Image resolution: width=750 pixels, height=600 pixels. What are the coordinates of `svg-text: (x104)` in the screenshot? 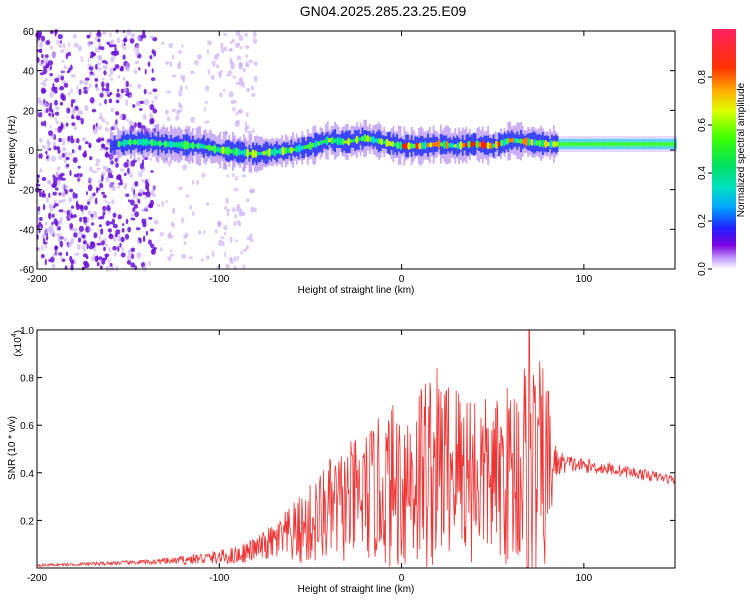 It's located at (17, 343).